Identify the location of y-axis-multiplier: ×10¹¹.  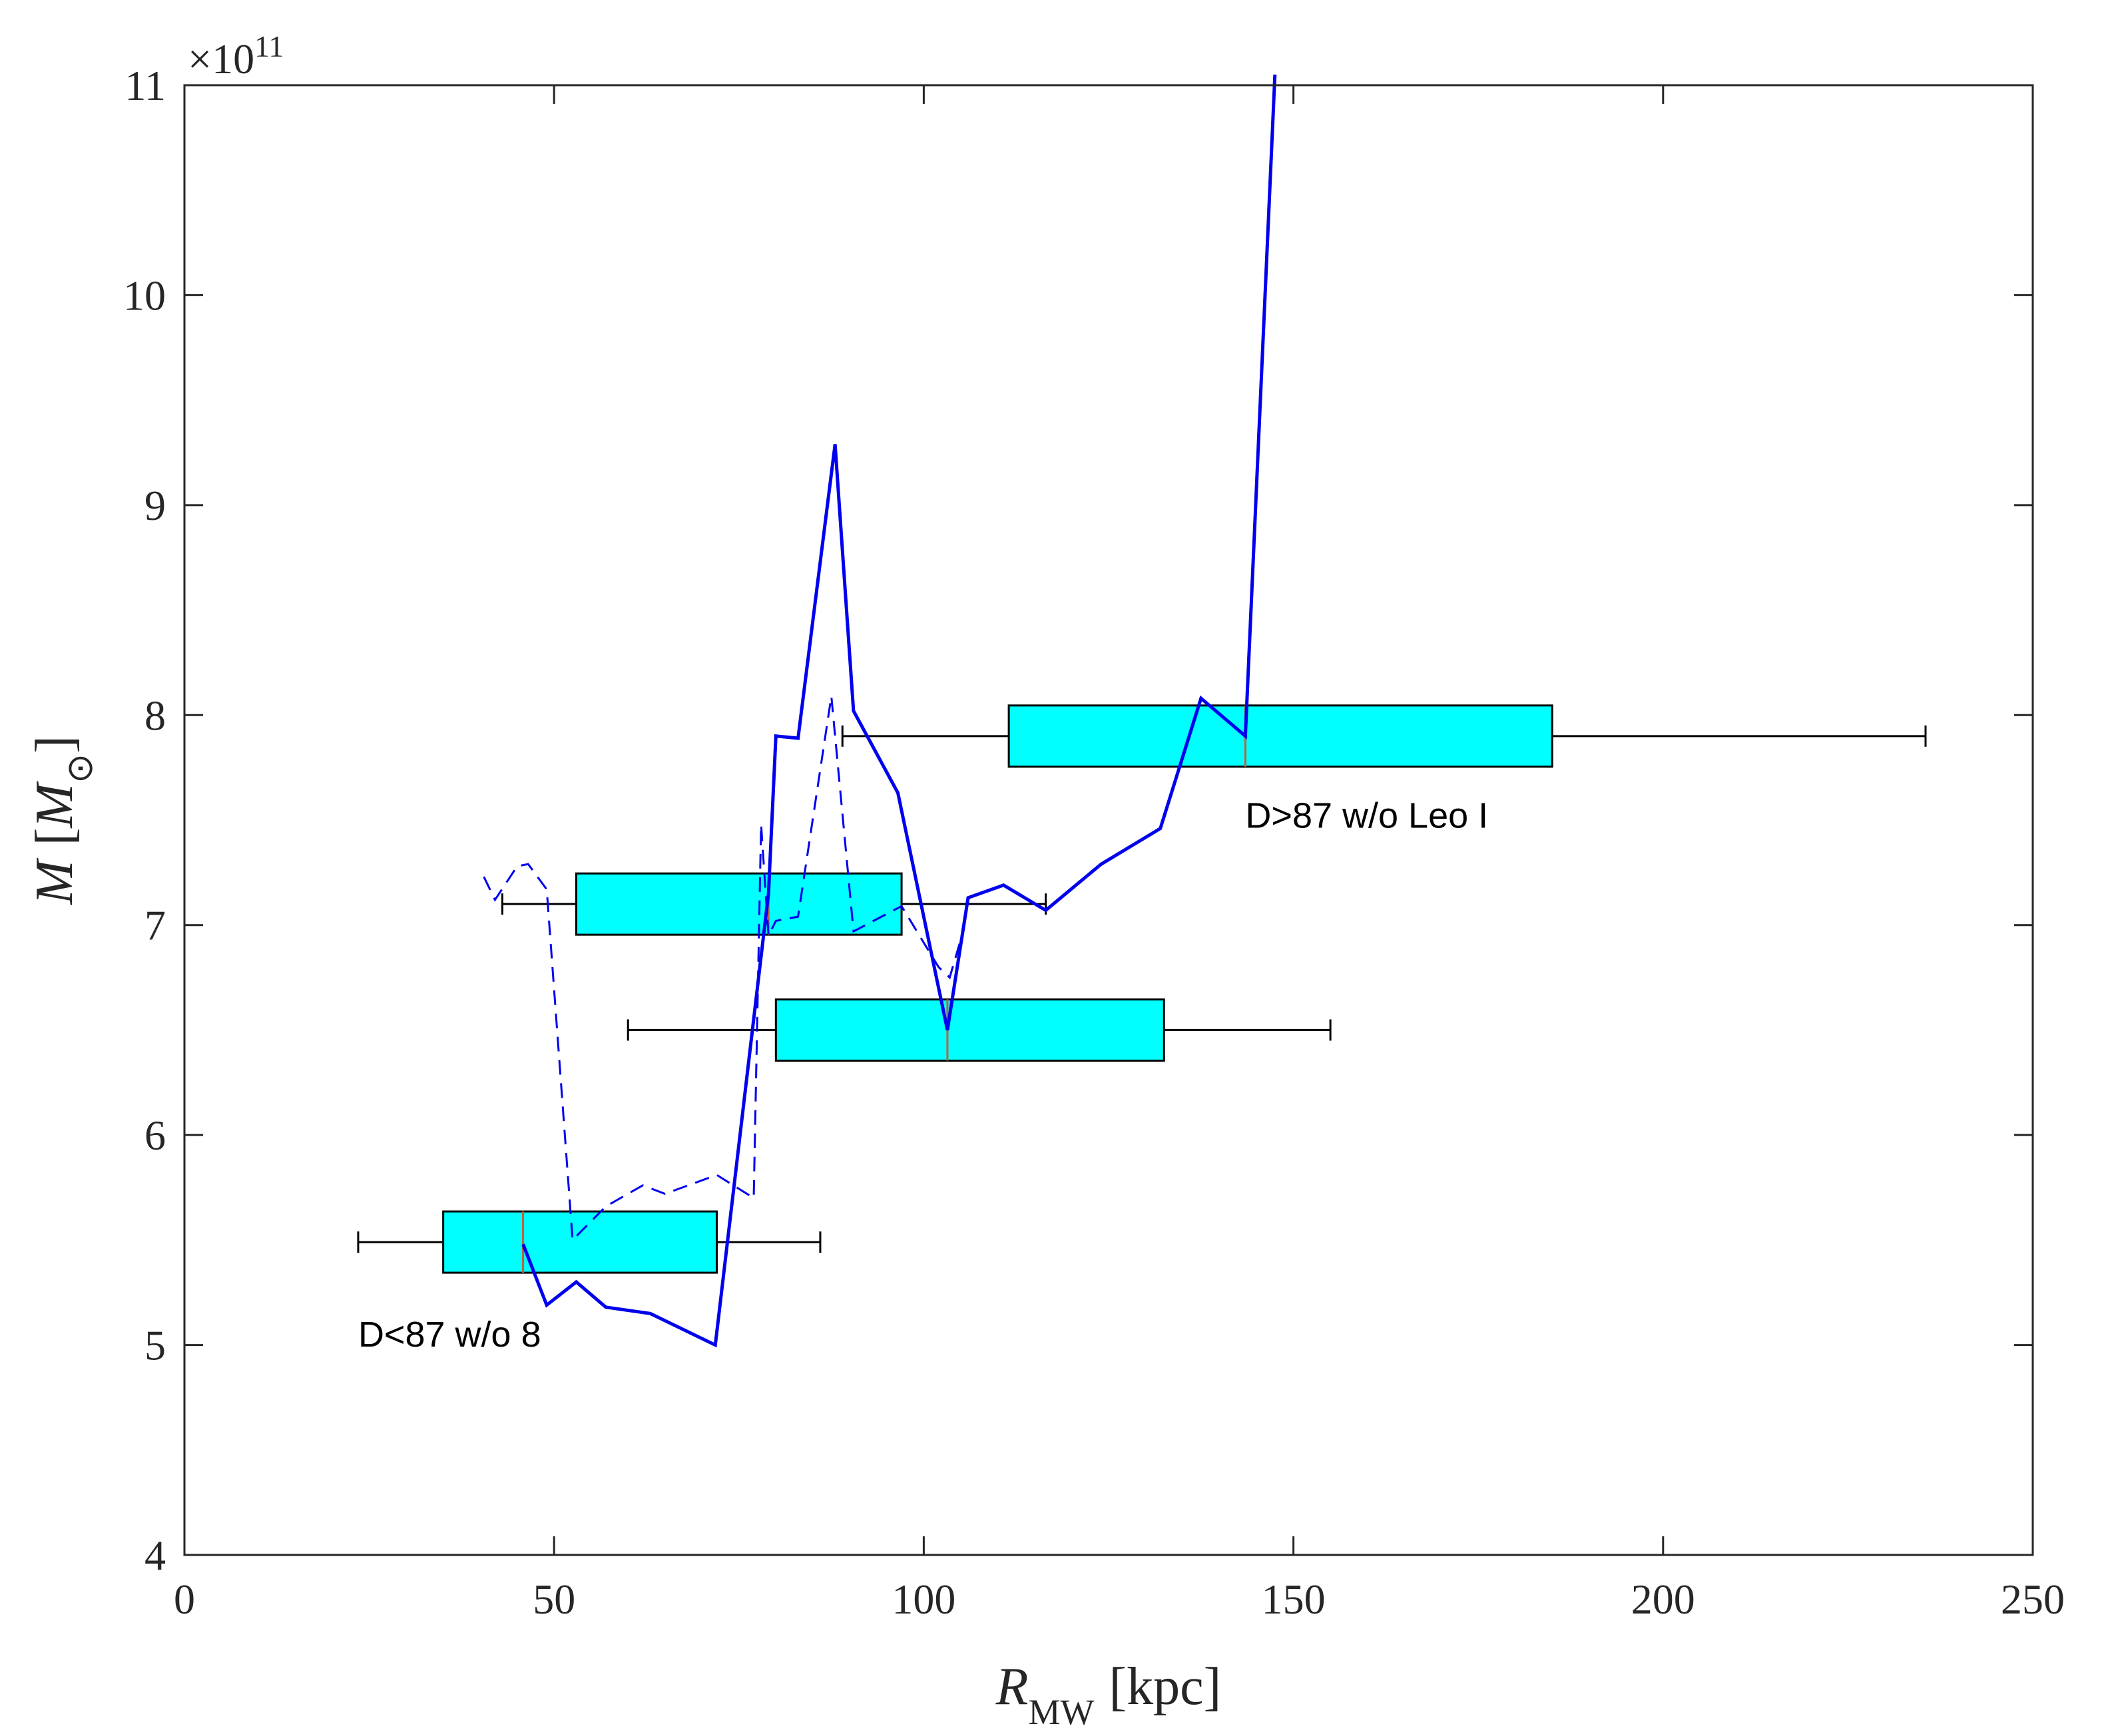
(236, 56).